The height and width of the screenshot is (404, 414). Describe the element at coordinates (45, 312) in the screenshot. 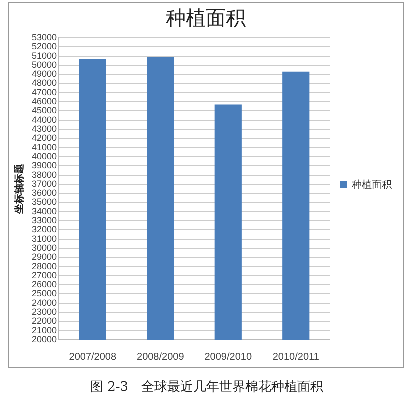

I see `y-tick-label: 23000` at that location.